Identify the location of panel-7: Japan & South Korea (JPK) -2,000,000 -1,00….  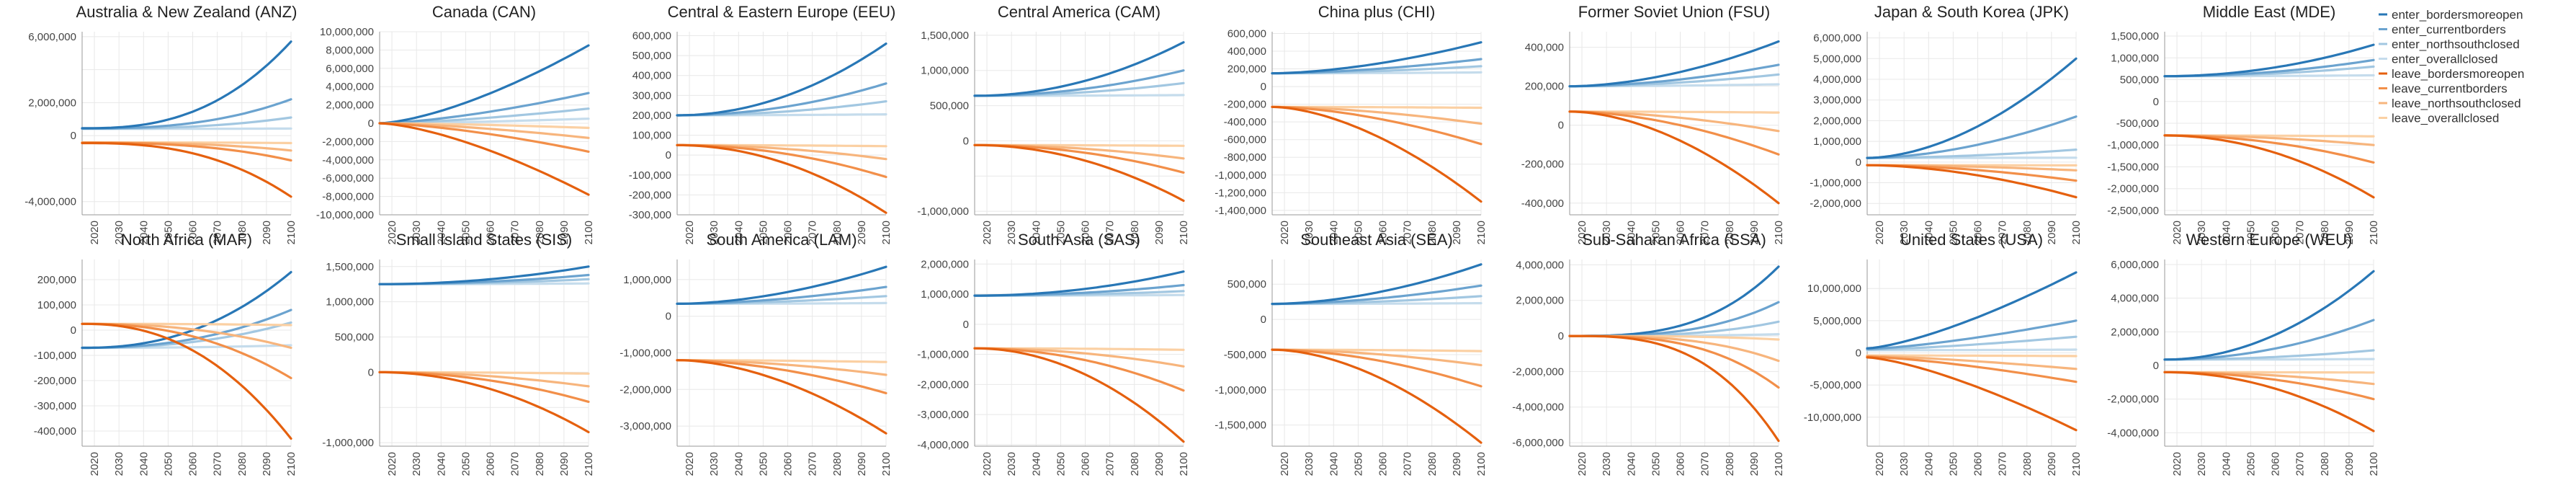
(1946, 124).